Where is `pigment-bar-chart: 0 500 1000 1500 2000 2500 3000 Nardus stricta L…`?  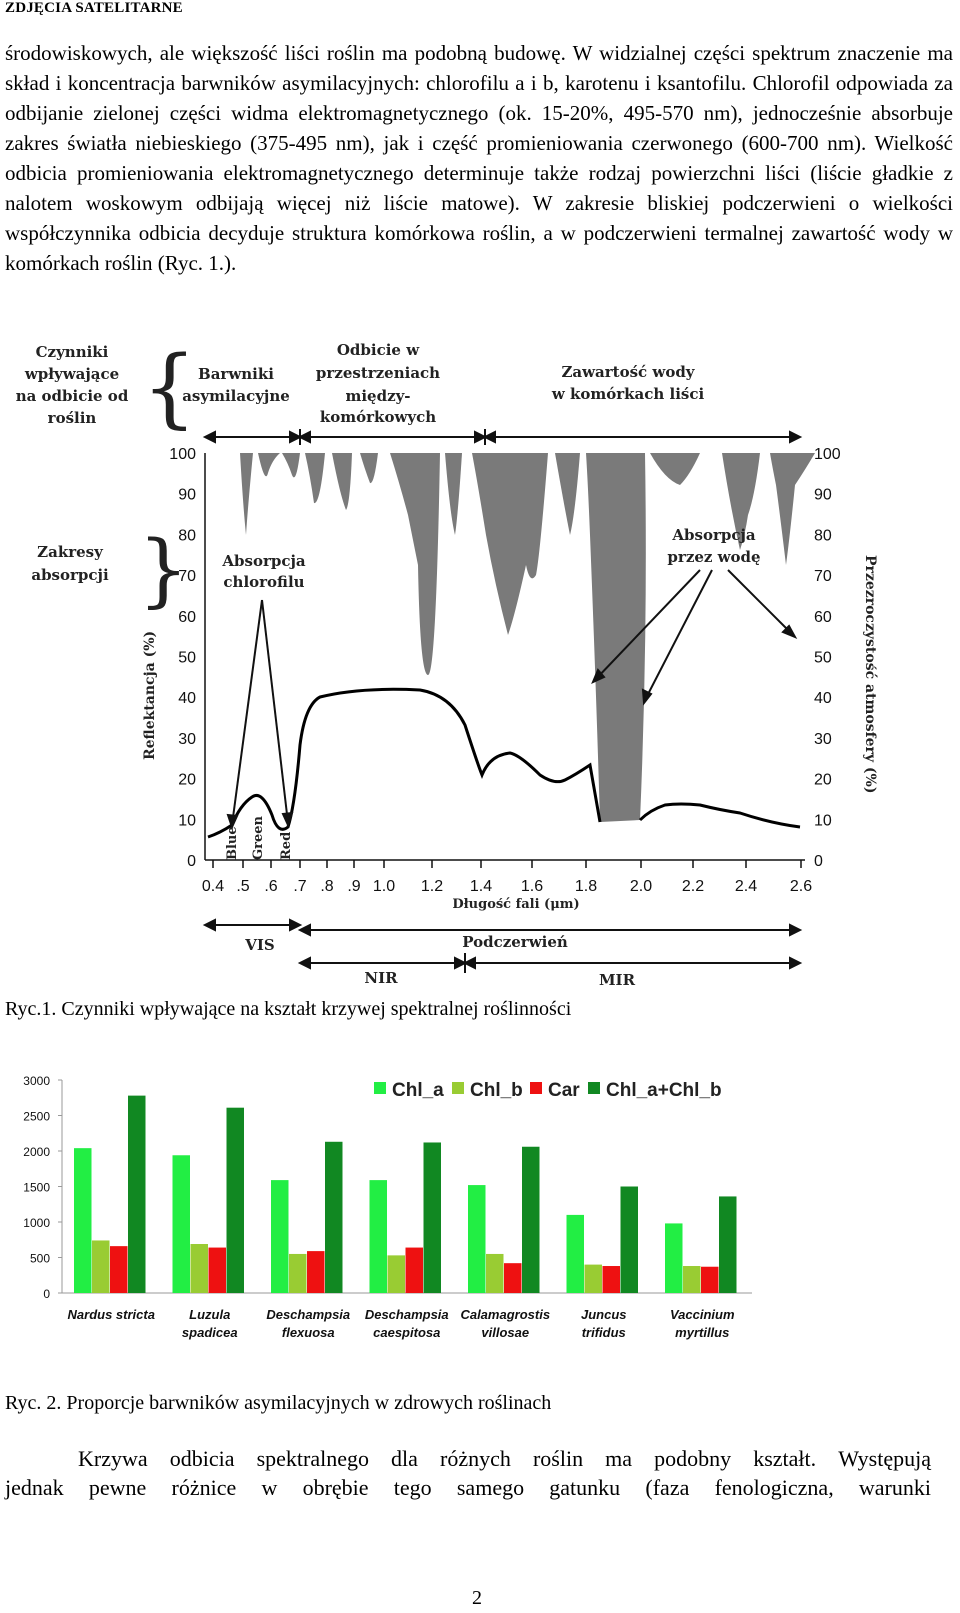 pigment-bar-chart: 0 500 1000 1500 2000 2500 3000 Nardus stricta L… is located at coordinates (387, 1207).